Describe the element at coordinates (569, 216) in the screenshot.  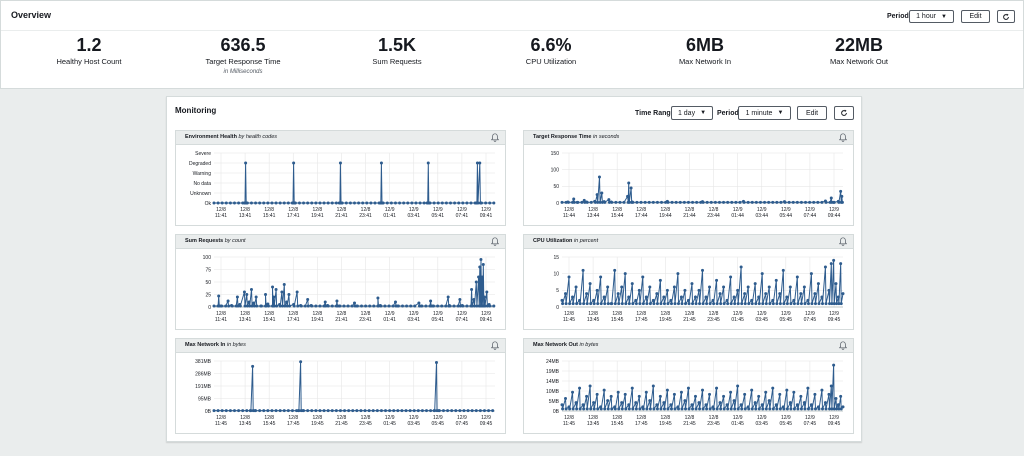
I see `x-tick-label: 11:44` at that location.